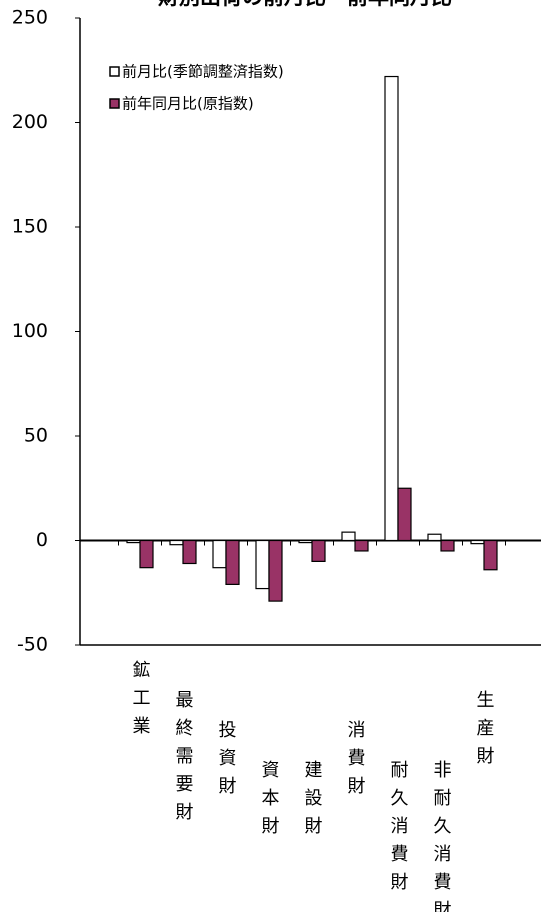 The height and width of the screenshot is (912, 541). What do you see at coordinates (305, 4) in the screenshot?
I see `chart-title: 財別出荷の前月比・前年同月比` at bounding box center [305, 4].